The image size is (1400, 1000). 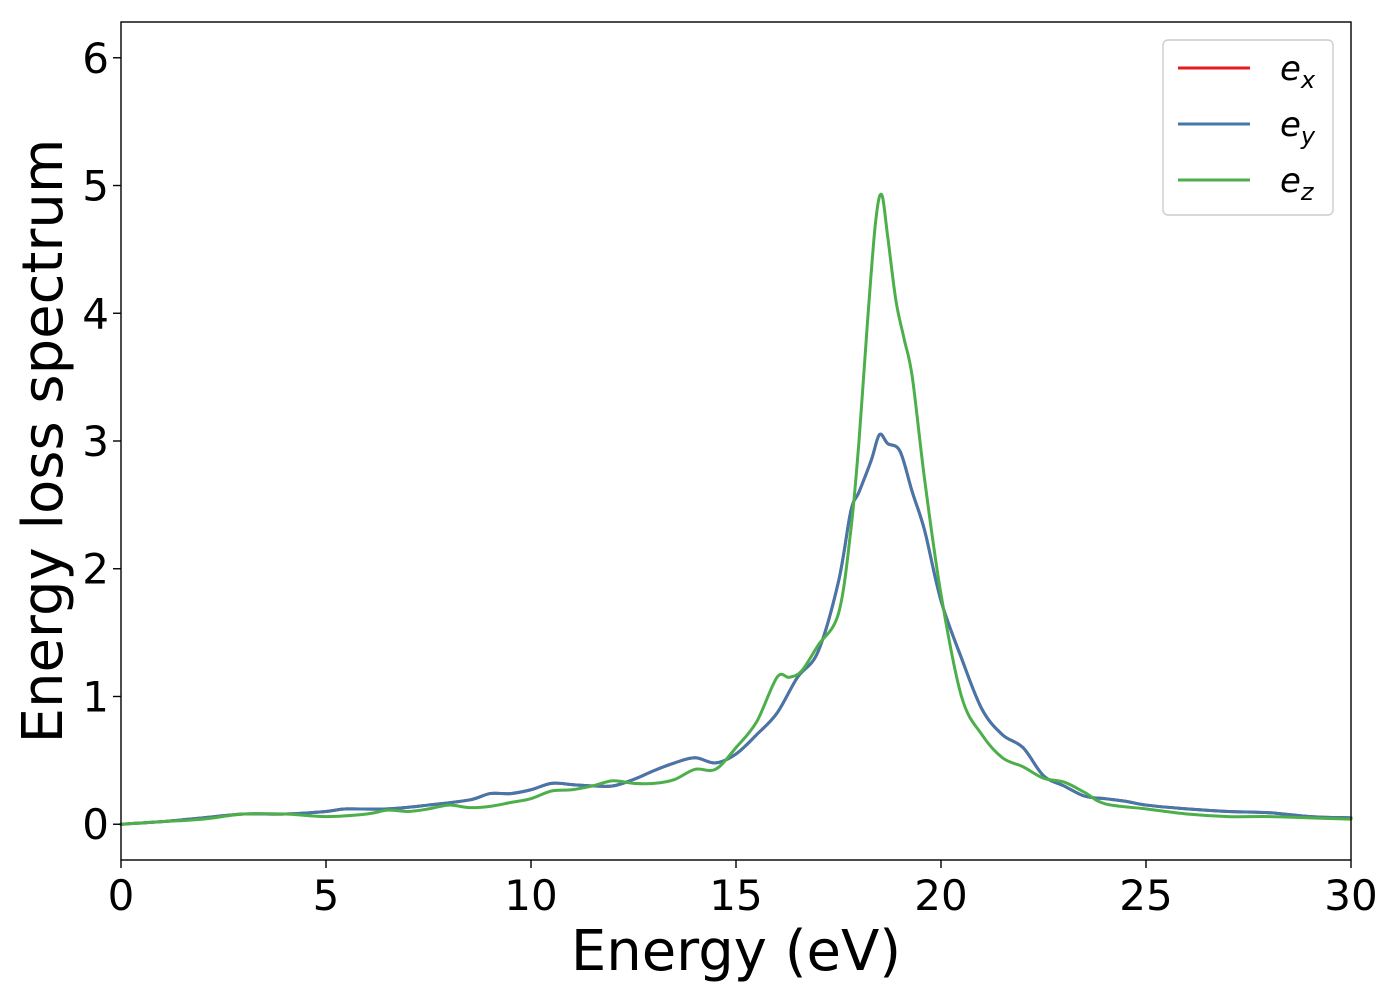 What do you see at coordinates (736, 951) in the screenshot?
I see `x-axis-label: Energy (eV)` at bounding box center [736, 951].